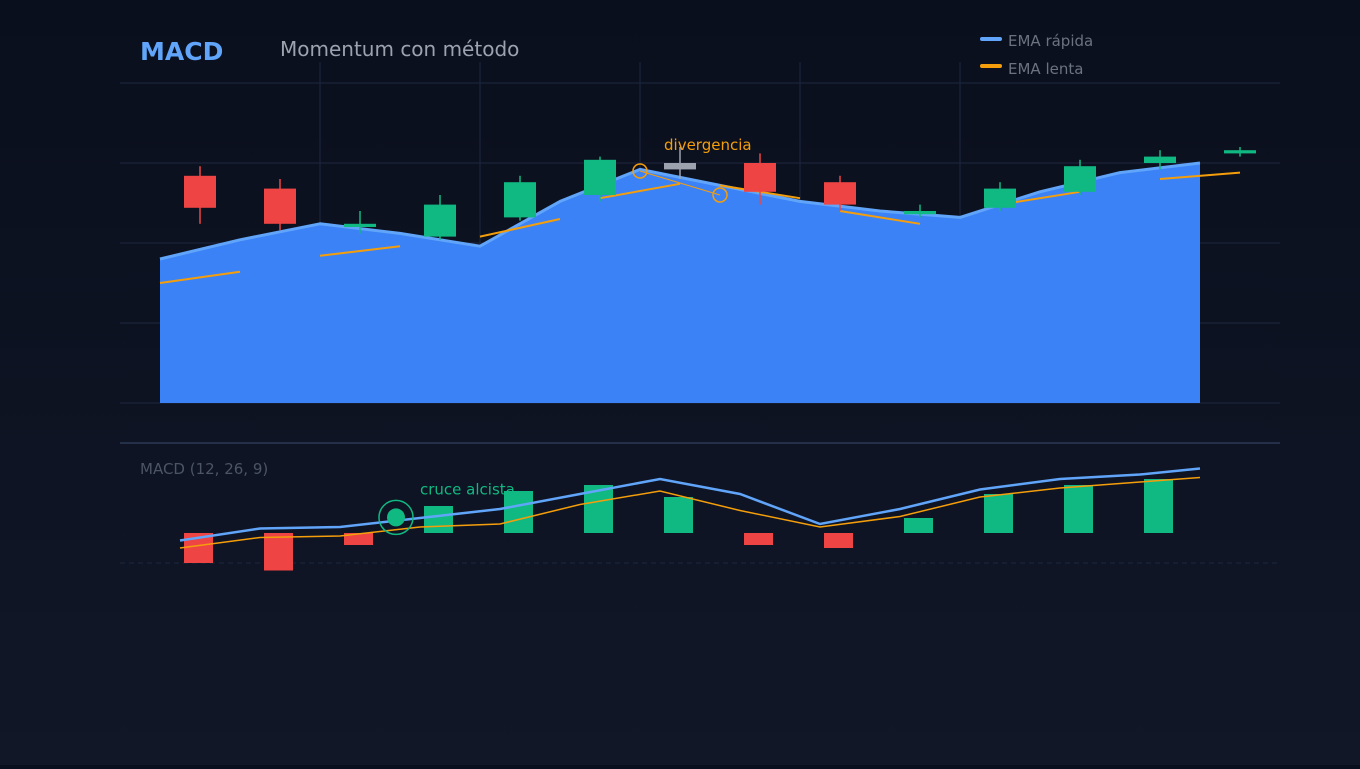  I want to click on divergence-connector, so click(680, 183).